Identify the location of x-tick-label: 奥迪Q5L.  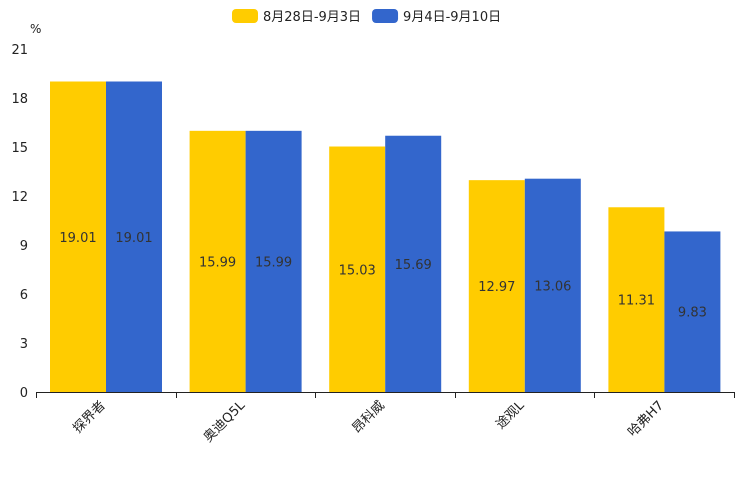
(225, 422).